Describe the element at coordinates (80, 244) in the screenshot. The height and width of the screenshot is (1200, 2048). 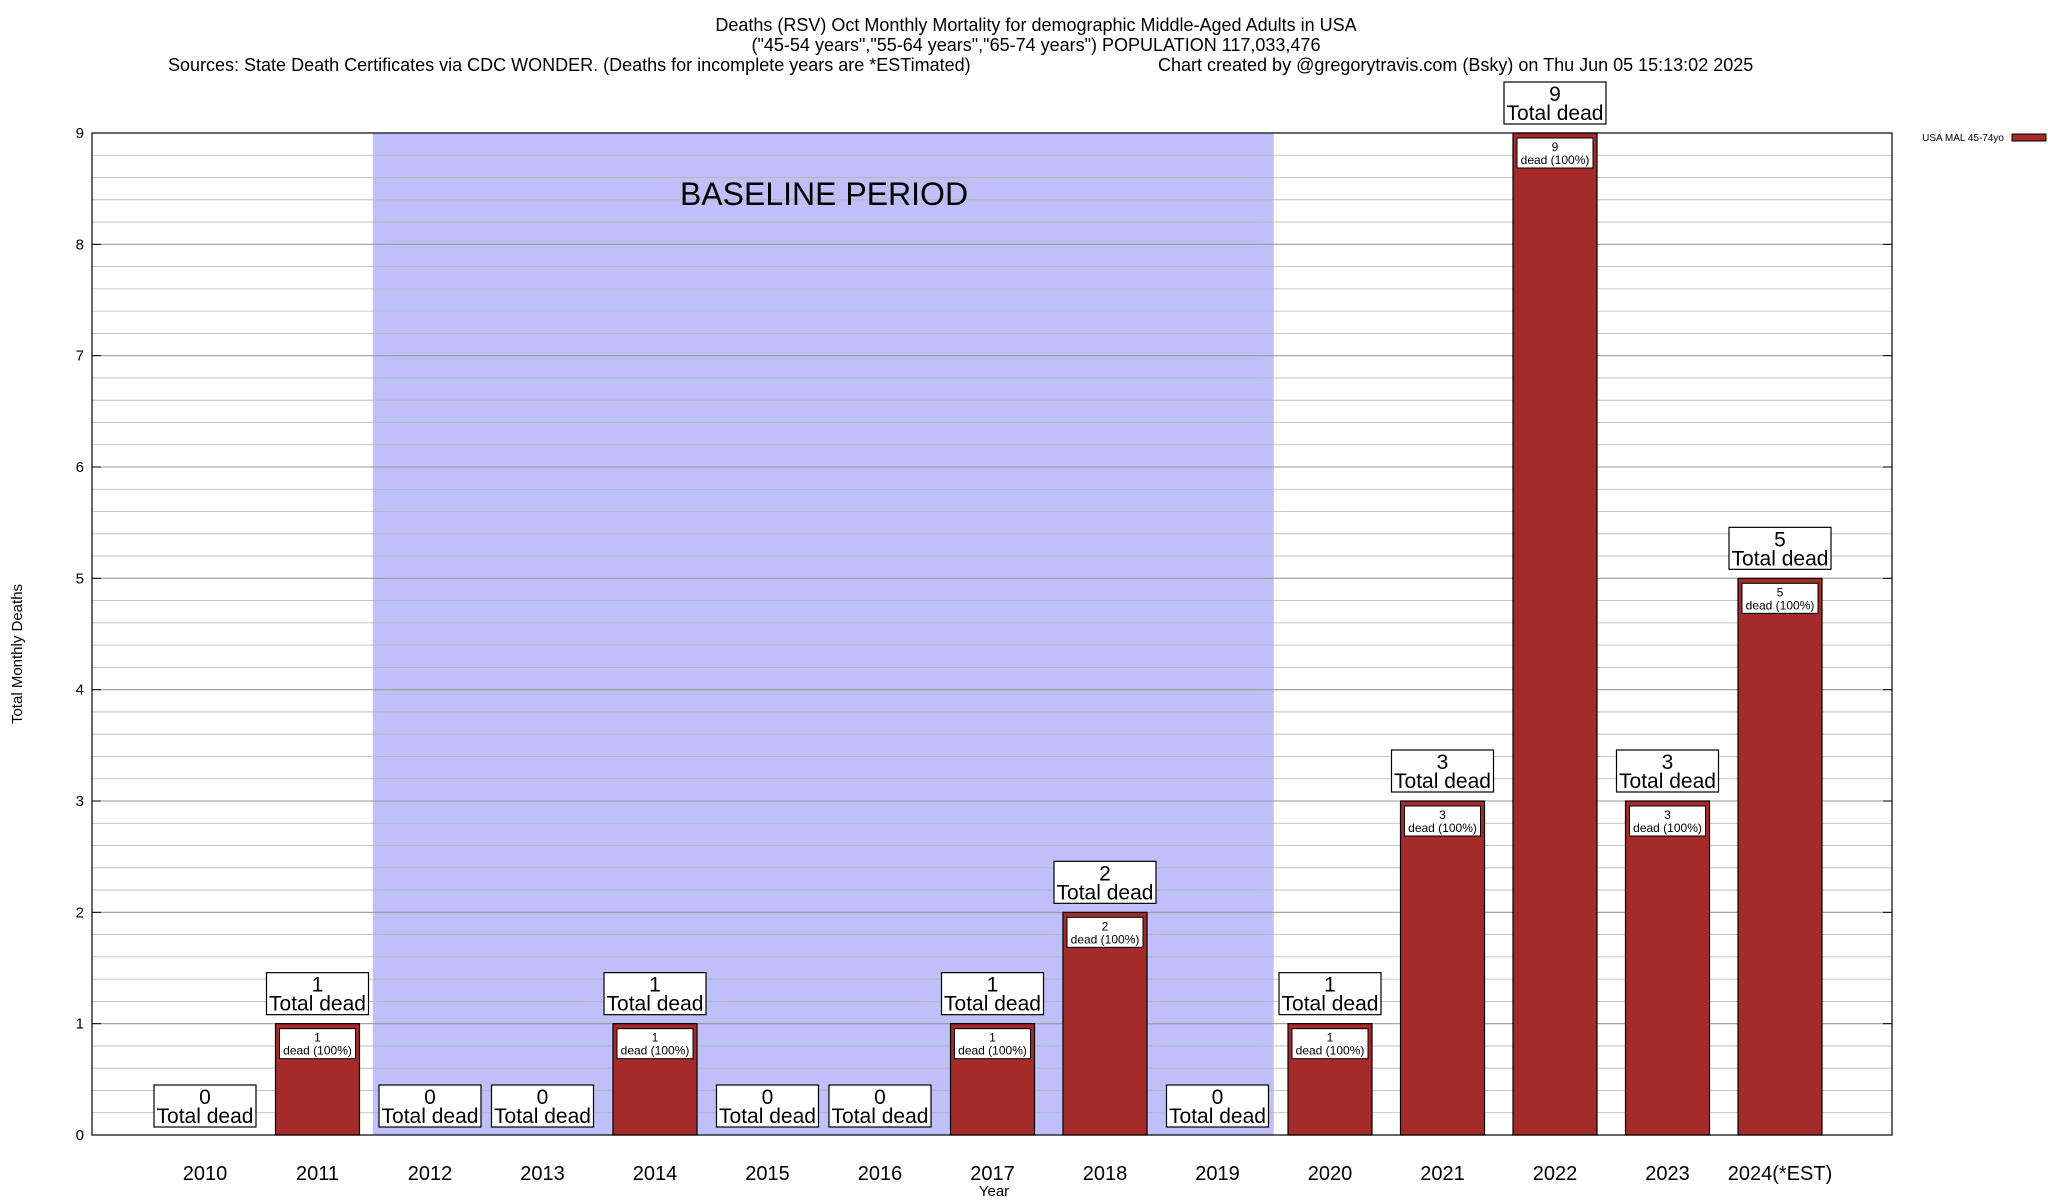
I see `y-tick-label: 8` at that location.